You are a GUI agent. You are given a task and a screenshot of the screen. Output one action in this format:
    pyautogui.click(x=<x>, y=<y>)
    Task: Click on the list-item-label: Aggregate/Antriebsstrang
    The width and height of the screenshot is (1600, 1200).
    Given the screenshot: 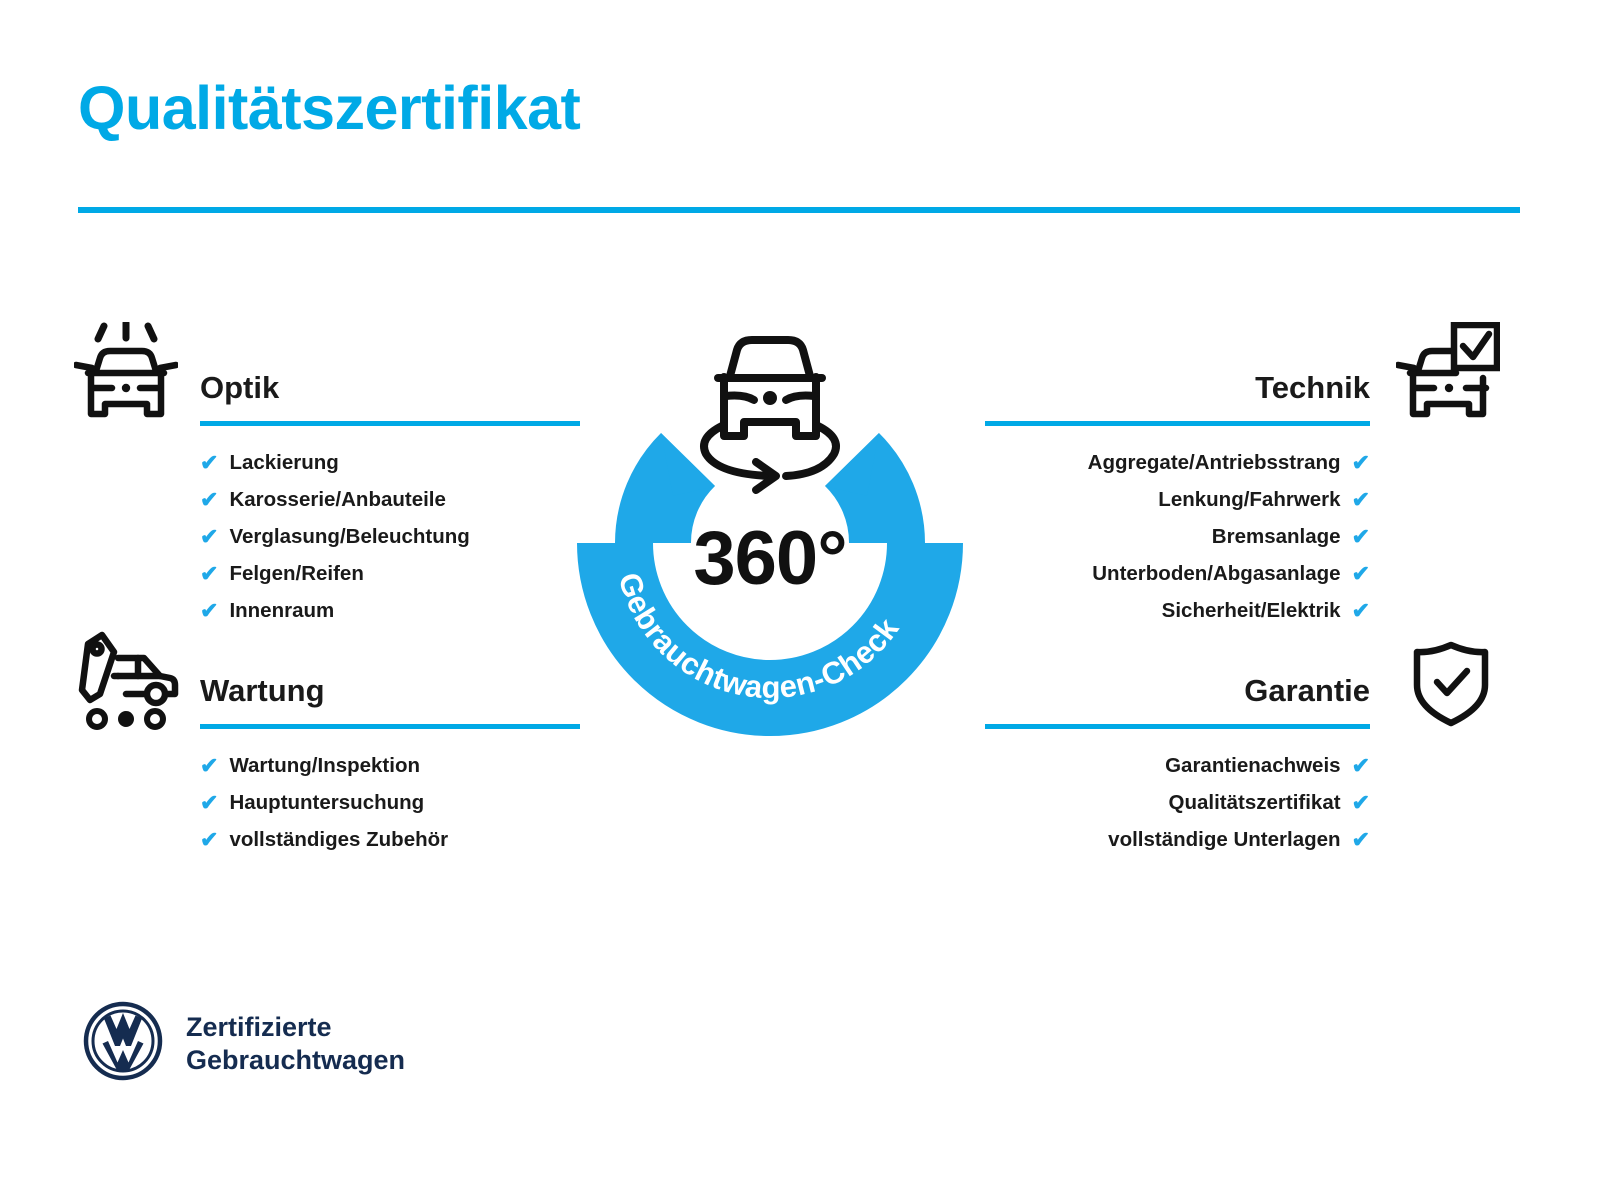 What is the action you would take?
    pyautogui.click(x=1214, y=462)
    